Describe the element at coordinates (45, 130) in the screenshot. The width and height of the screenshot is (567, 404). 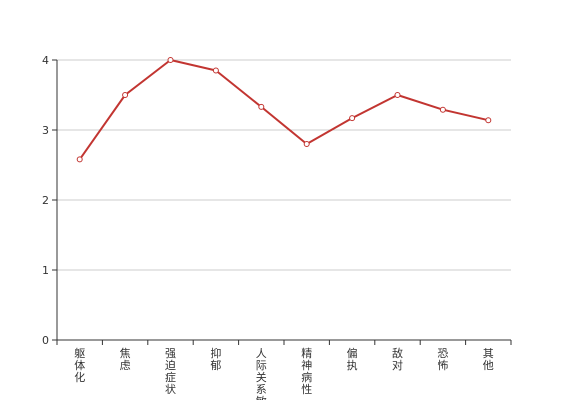
I see `y-tick-label: 3` at that location.